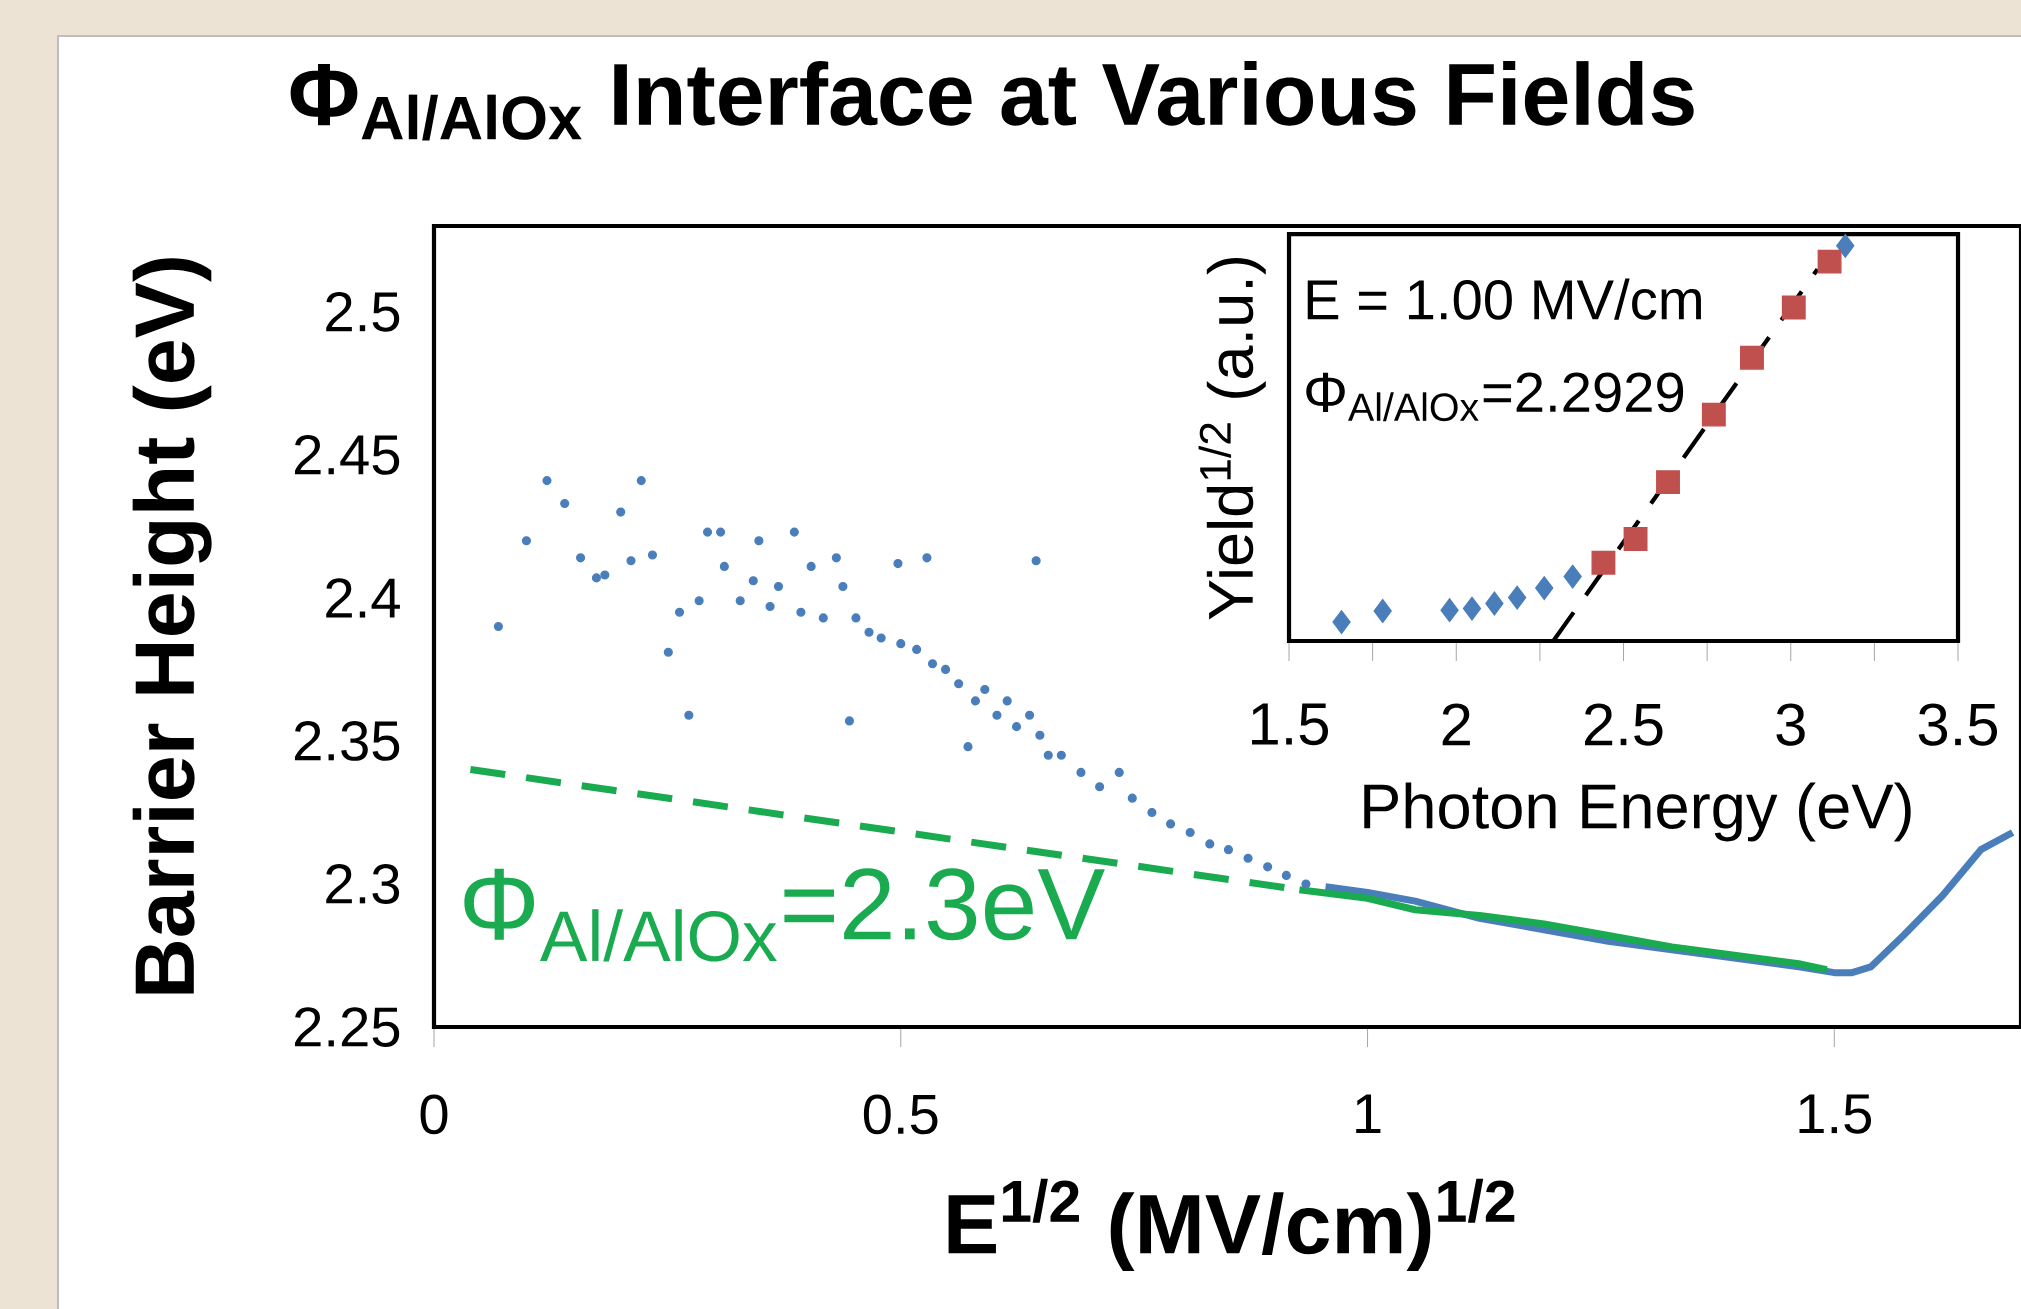 Image resolution: width=2021 pixels, height=1309 pixels. Describe the element at coordinates (1495, 397) in the screenshot. I see `annotation: Φ$_{Al/AlOx}$=2.2929` at that location.